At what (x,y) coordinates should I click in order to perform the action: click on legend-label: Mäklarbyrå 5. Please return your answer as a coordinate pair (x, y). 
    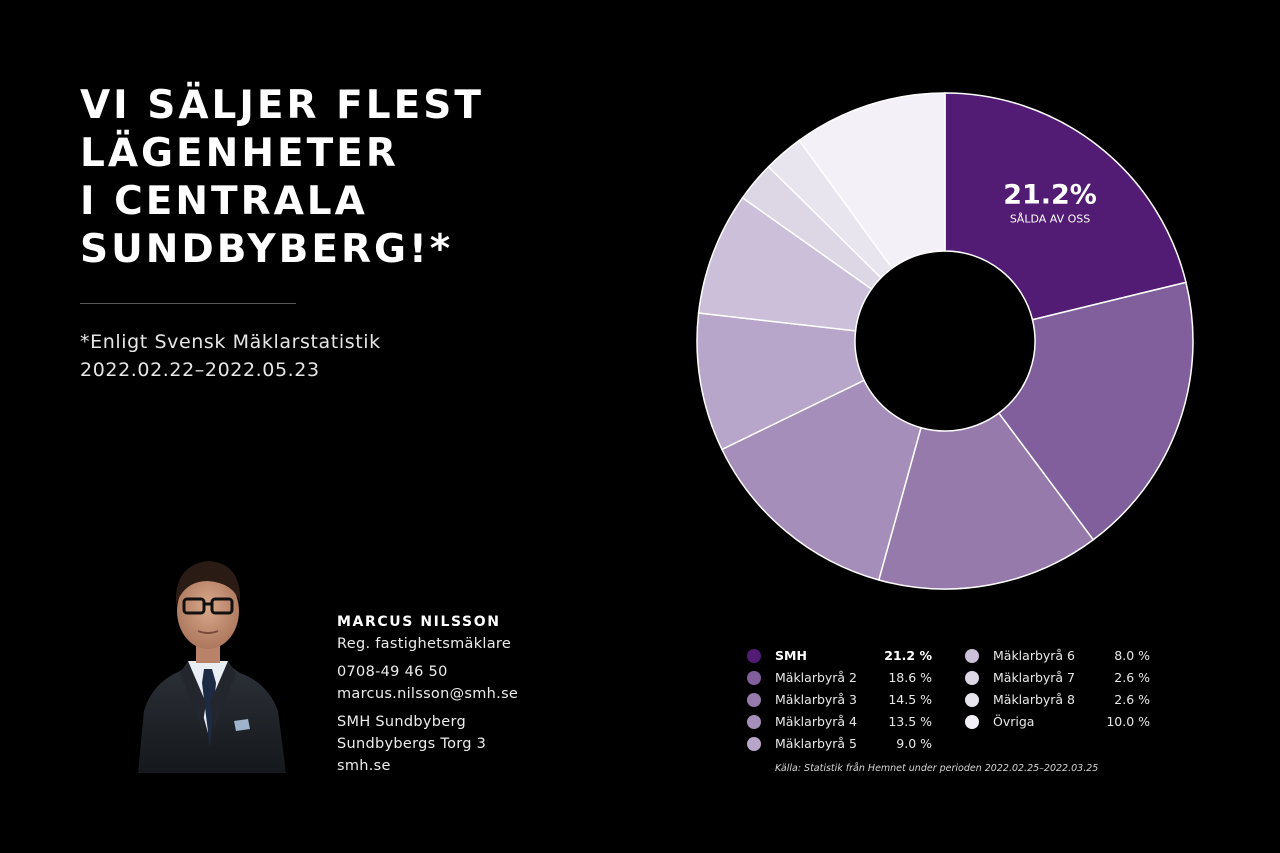
    Looking at the image, I should click on (816, 743).